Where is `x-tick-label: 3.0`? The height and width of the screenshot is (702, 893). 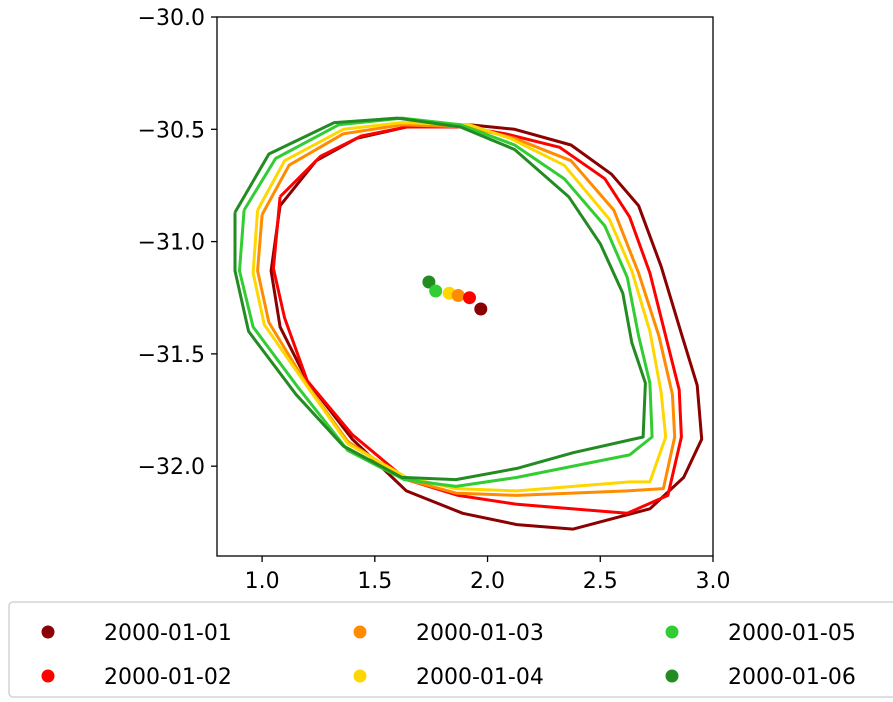
x-tick-label: 3.0 is located at coordinates (713, 581).